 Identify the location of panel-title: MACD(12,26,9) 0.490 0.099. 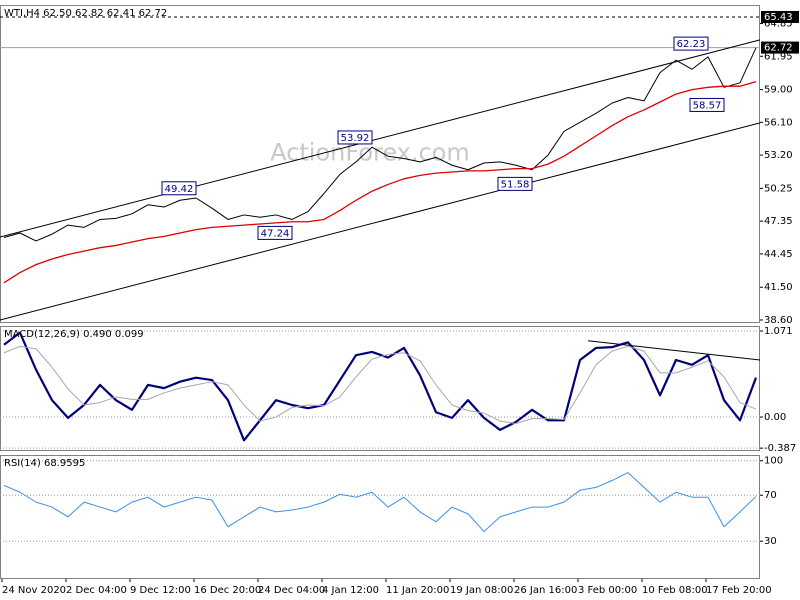
(74, 334).